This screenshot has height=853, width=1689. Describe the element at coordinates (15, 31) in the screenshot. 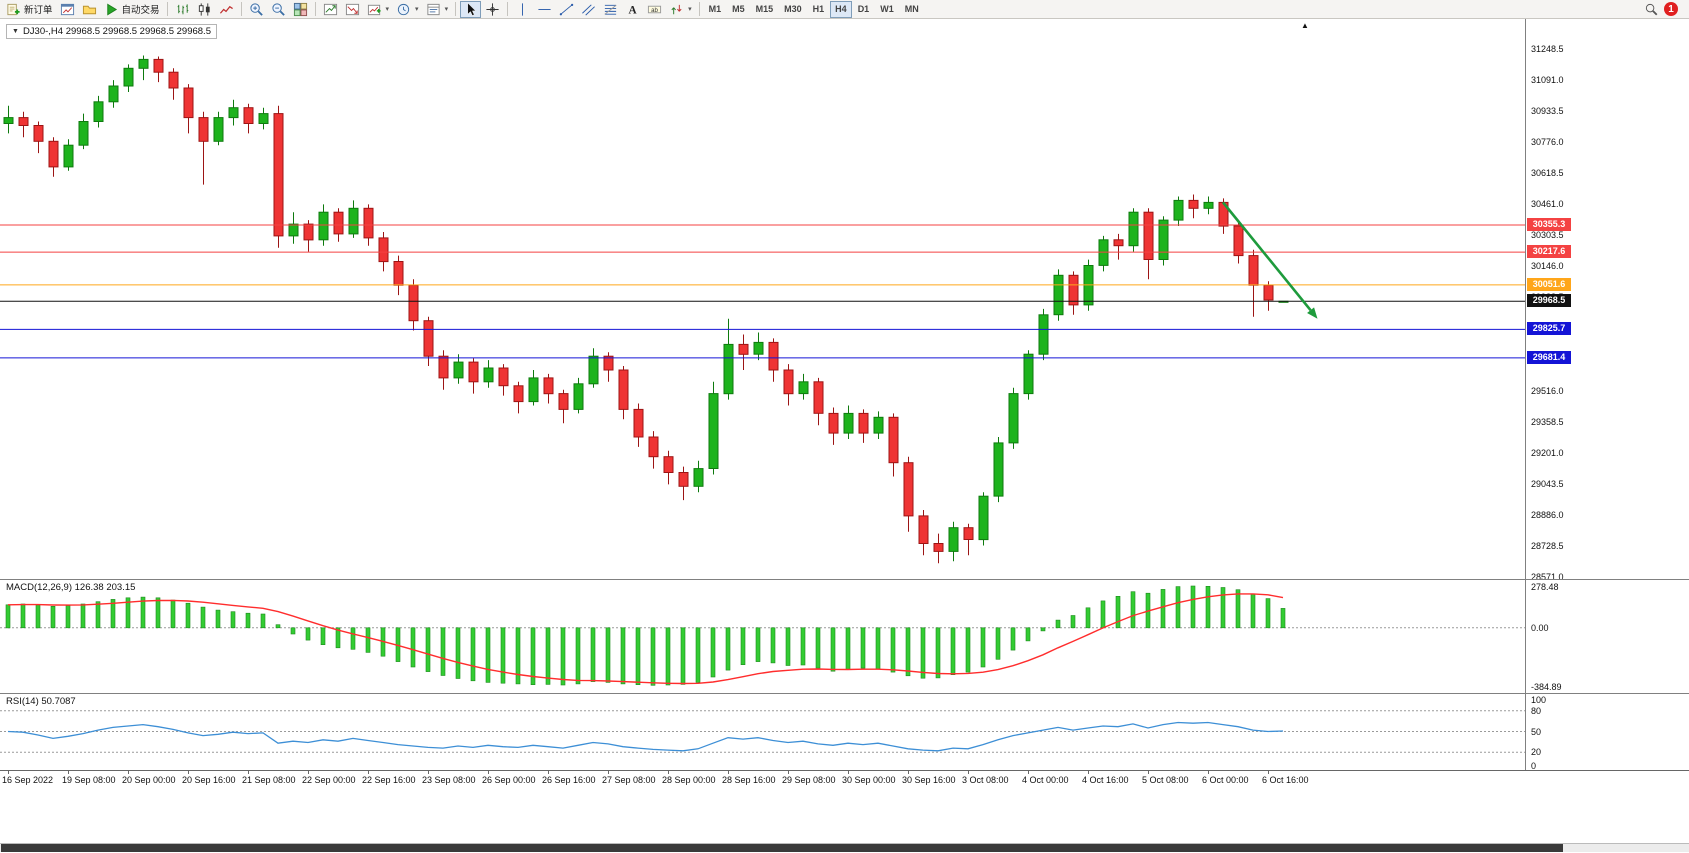

I see `collapse-triangle-icon: ▼` at that location.